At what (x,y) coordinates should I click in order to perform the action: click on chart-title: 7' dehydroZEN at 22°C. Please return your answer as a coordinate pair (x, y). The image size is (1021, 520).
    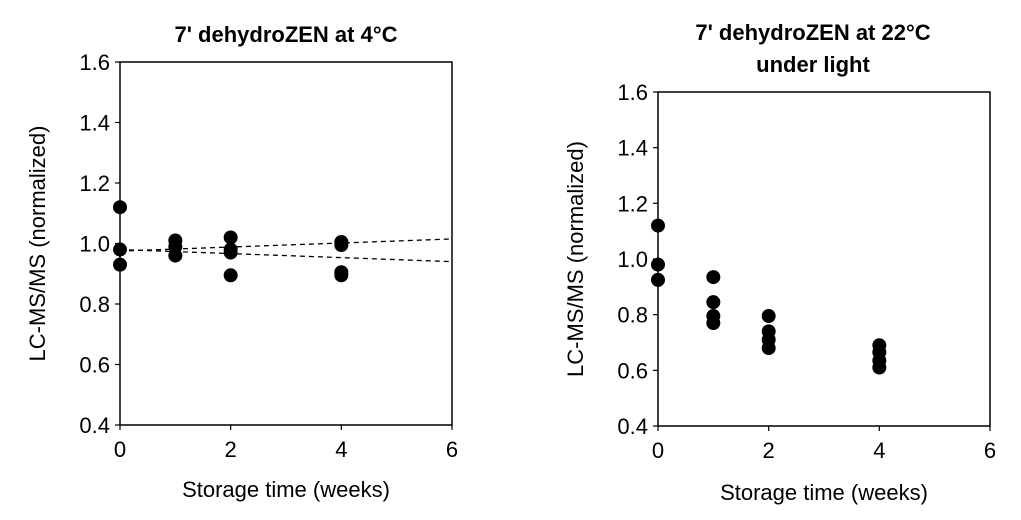
    Looking at the image, I should click on (812, 32).